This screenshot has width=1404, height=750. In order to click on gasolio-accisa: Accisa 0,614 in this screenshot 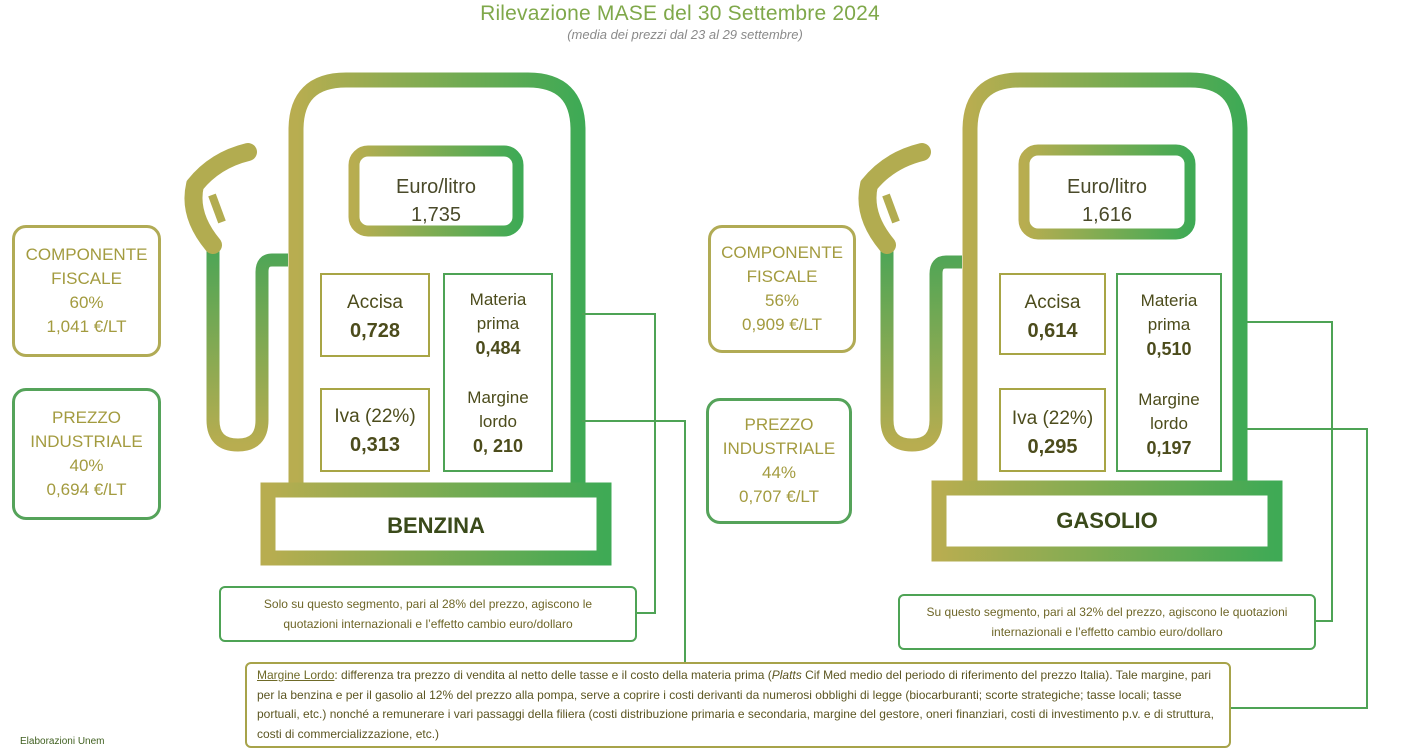, I will do `click(1052, 317)`.